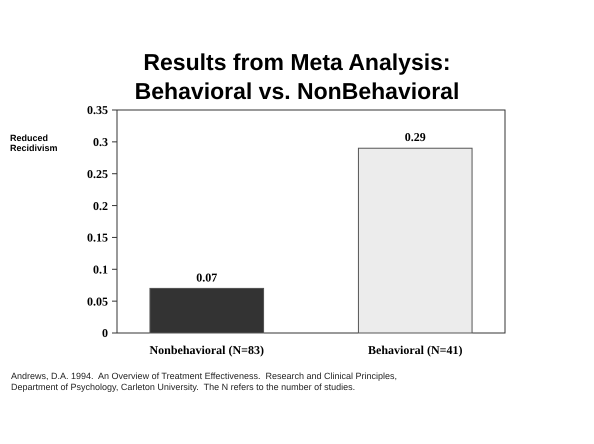 The height and width of the screenshot is (444, 594). I want to click on y-tick-label: 0.35, so click(97, 110).